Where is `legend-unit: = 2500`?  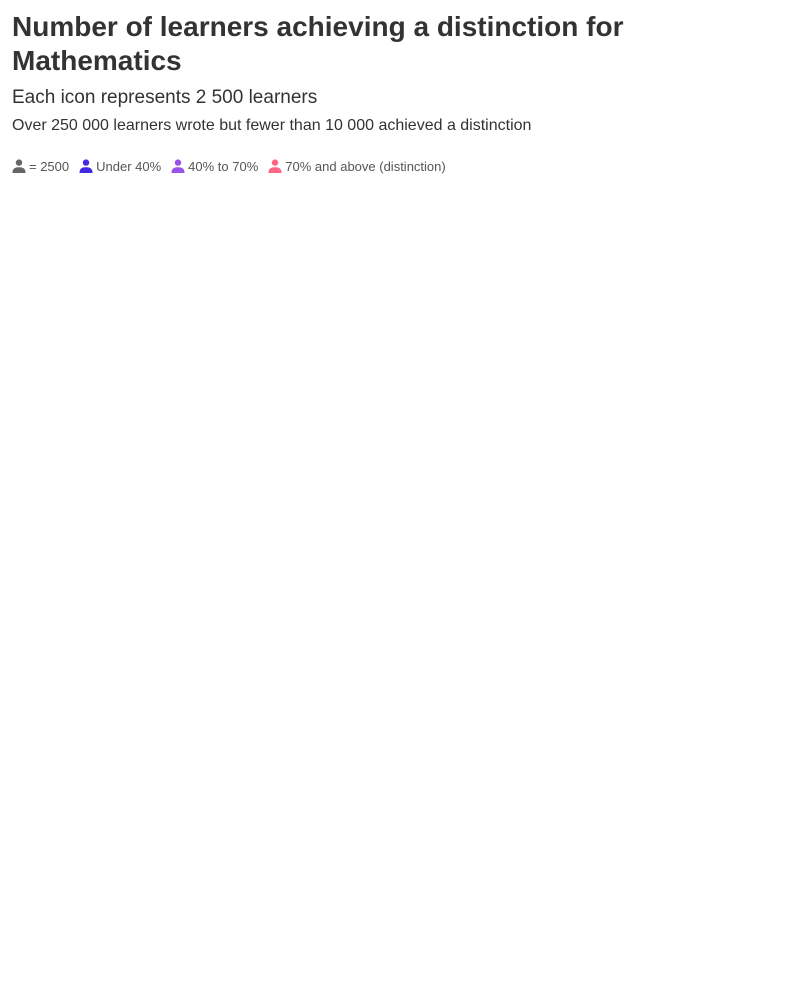 legend-unit: = 2500 is located at coordinates (40, 166).